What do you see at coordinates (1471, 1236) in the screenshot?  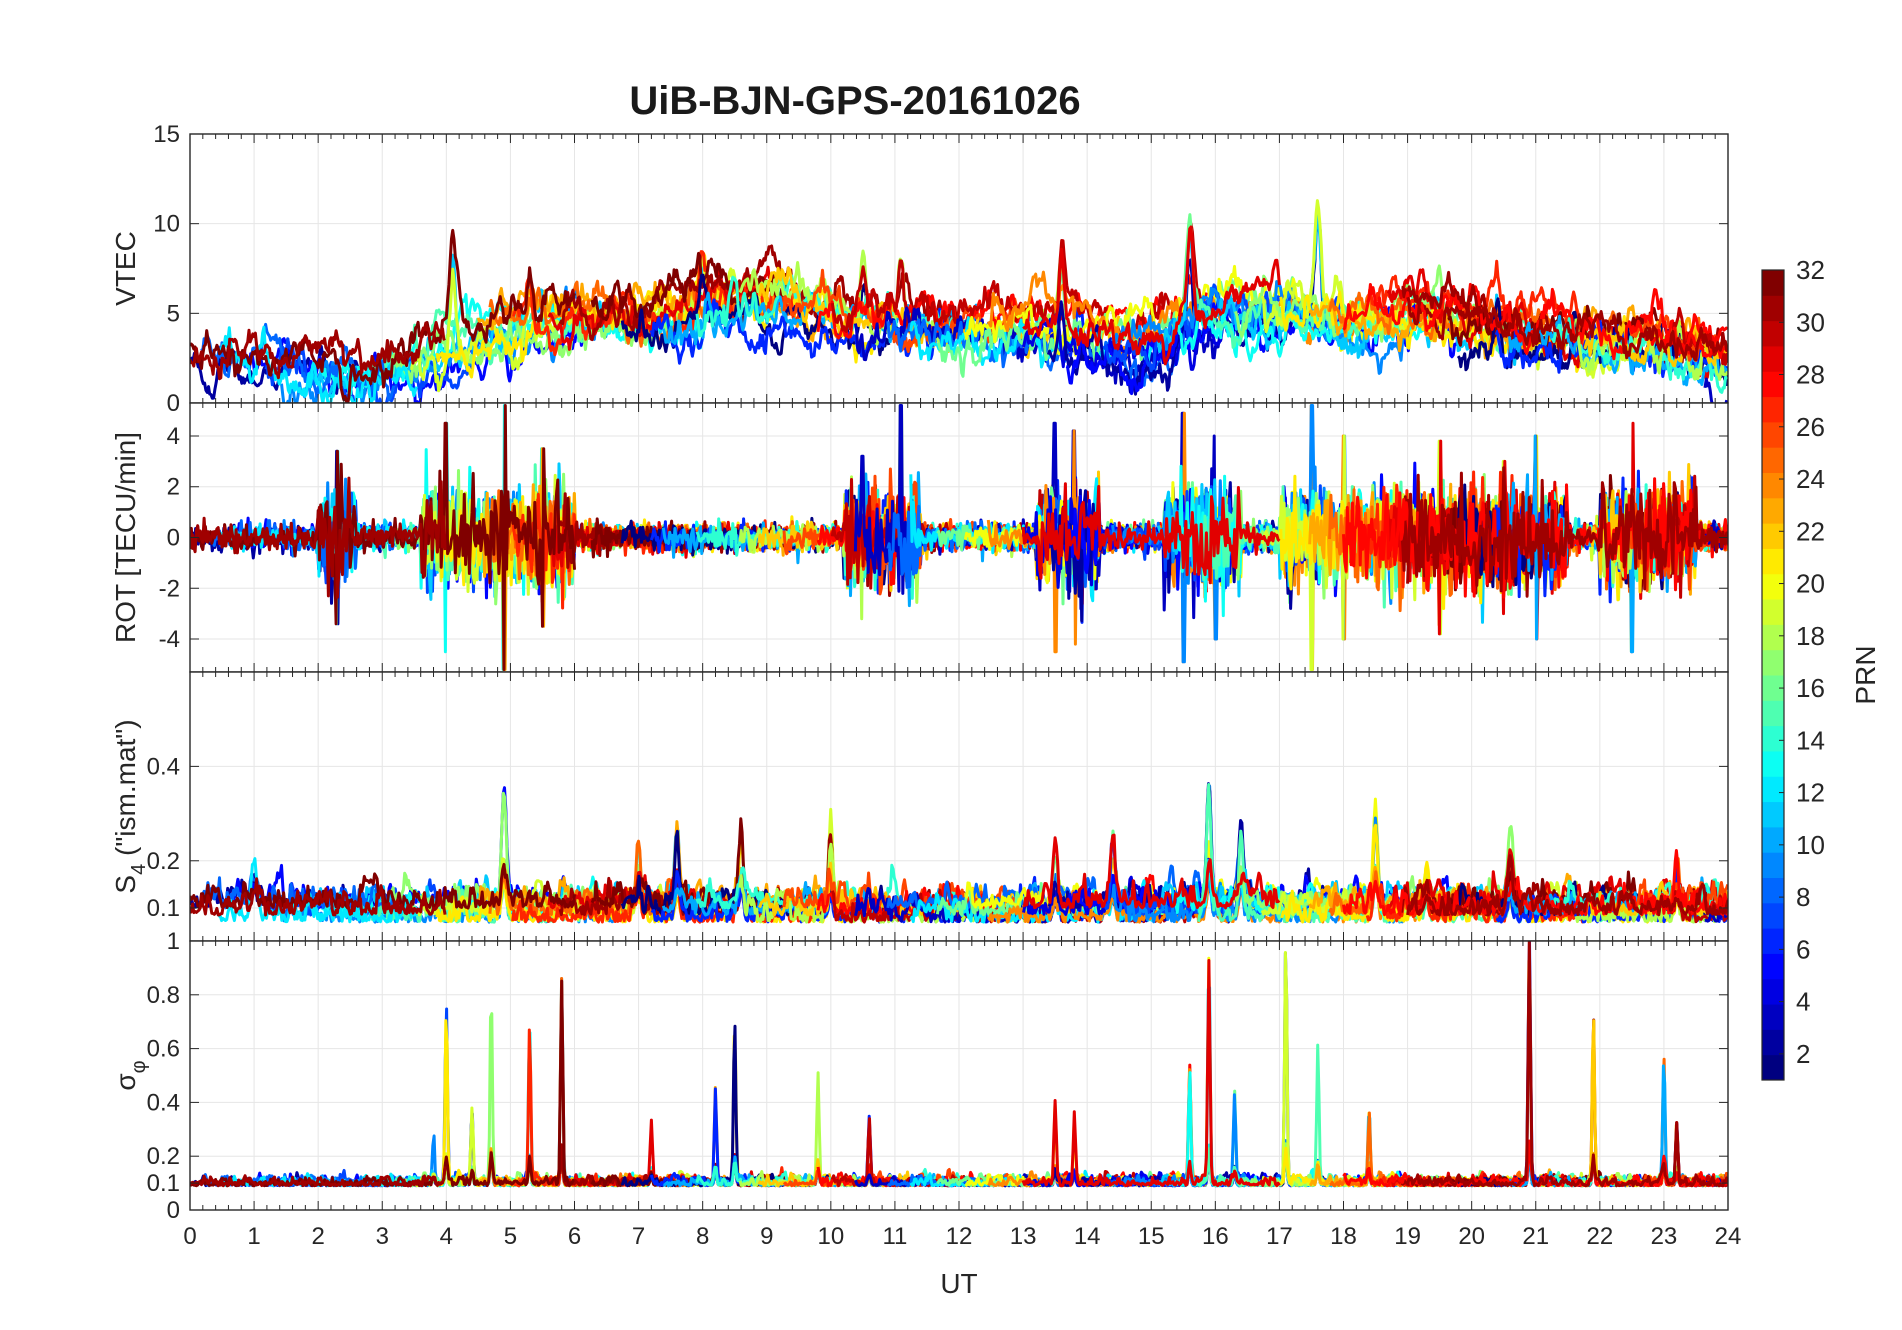 I see `x-tick-label: 20` at bounding box center [1471, 1236].